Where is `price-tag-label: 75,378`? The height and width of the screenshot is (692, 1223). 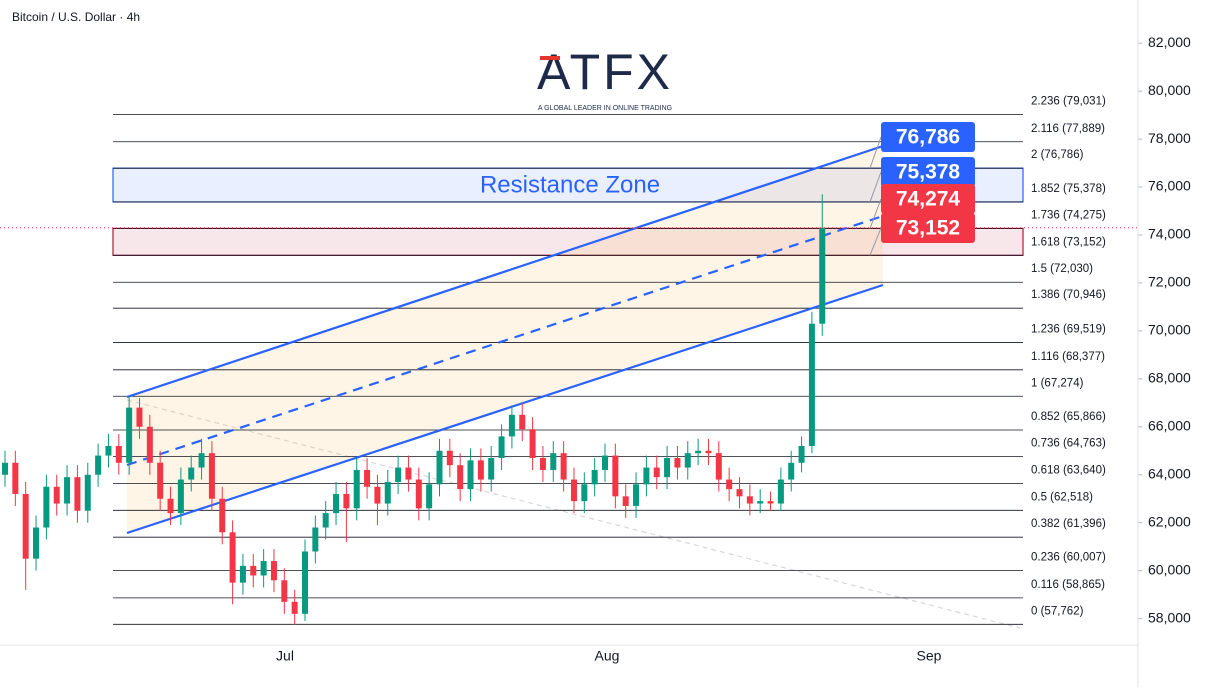
price-tag-label: 75,378 is located at coordinates (928, 172).